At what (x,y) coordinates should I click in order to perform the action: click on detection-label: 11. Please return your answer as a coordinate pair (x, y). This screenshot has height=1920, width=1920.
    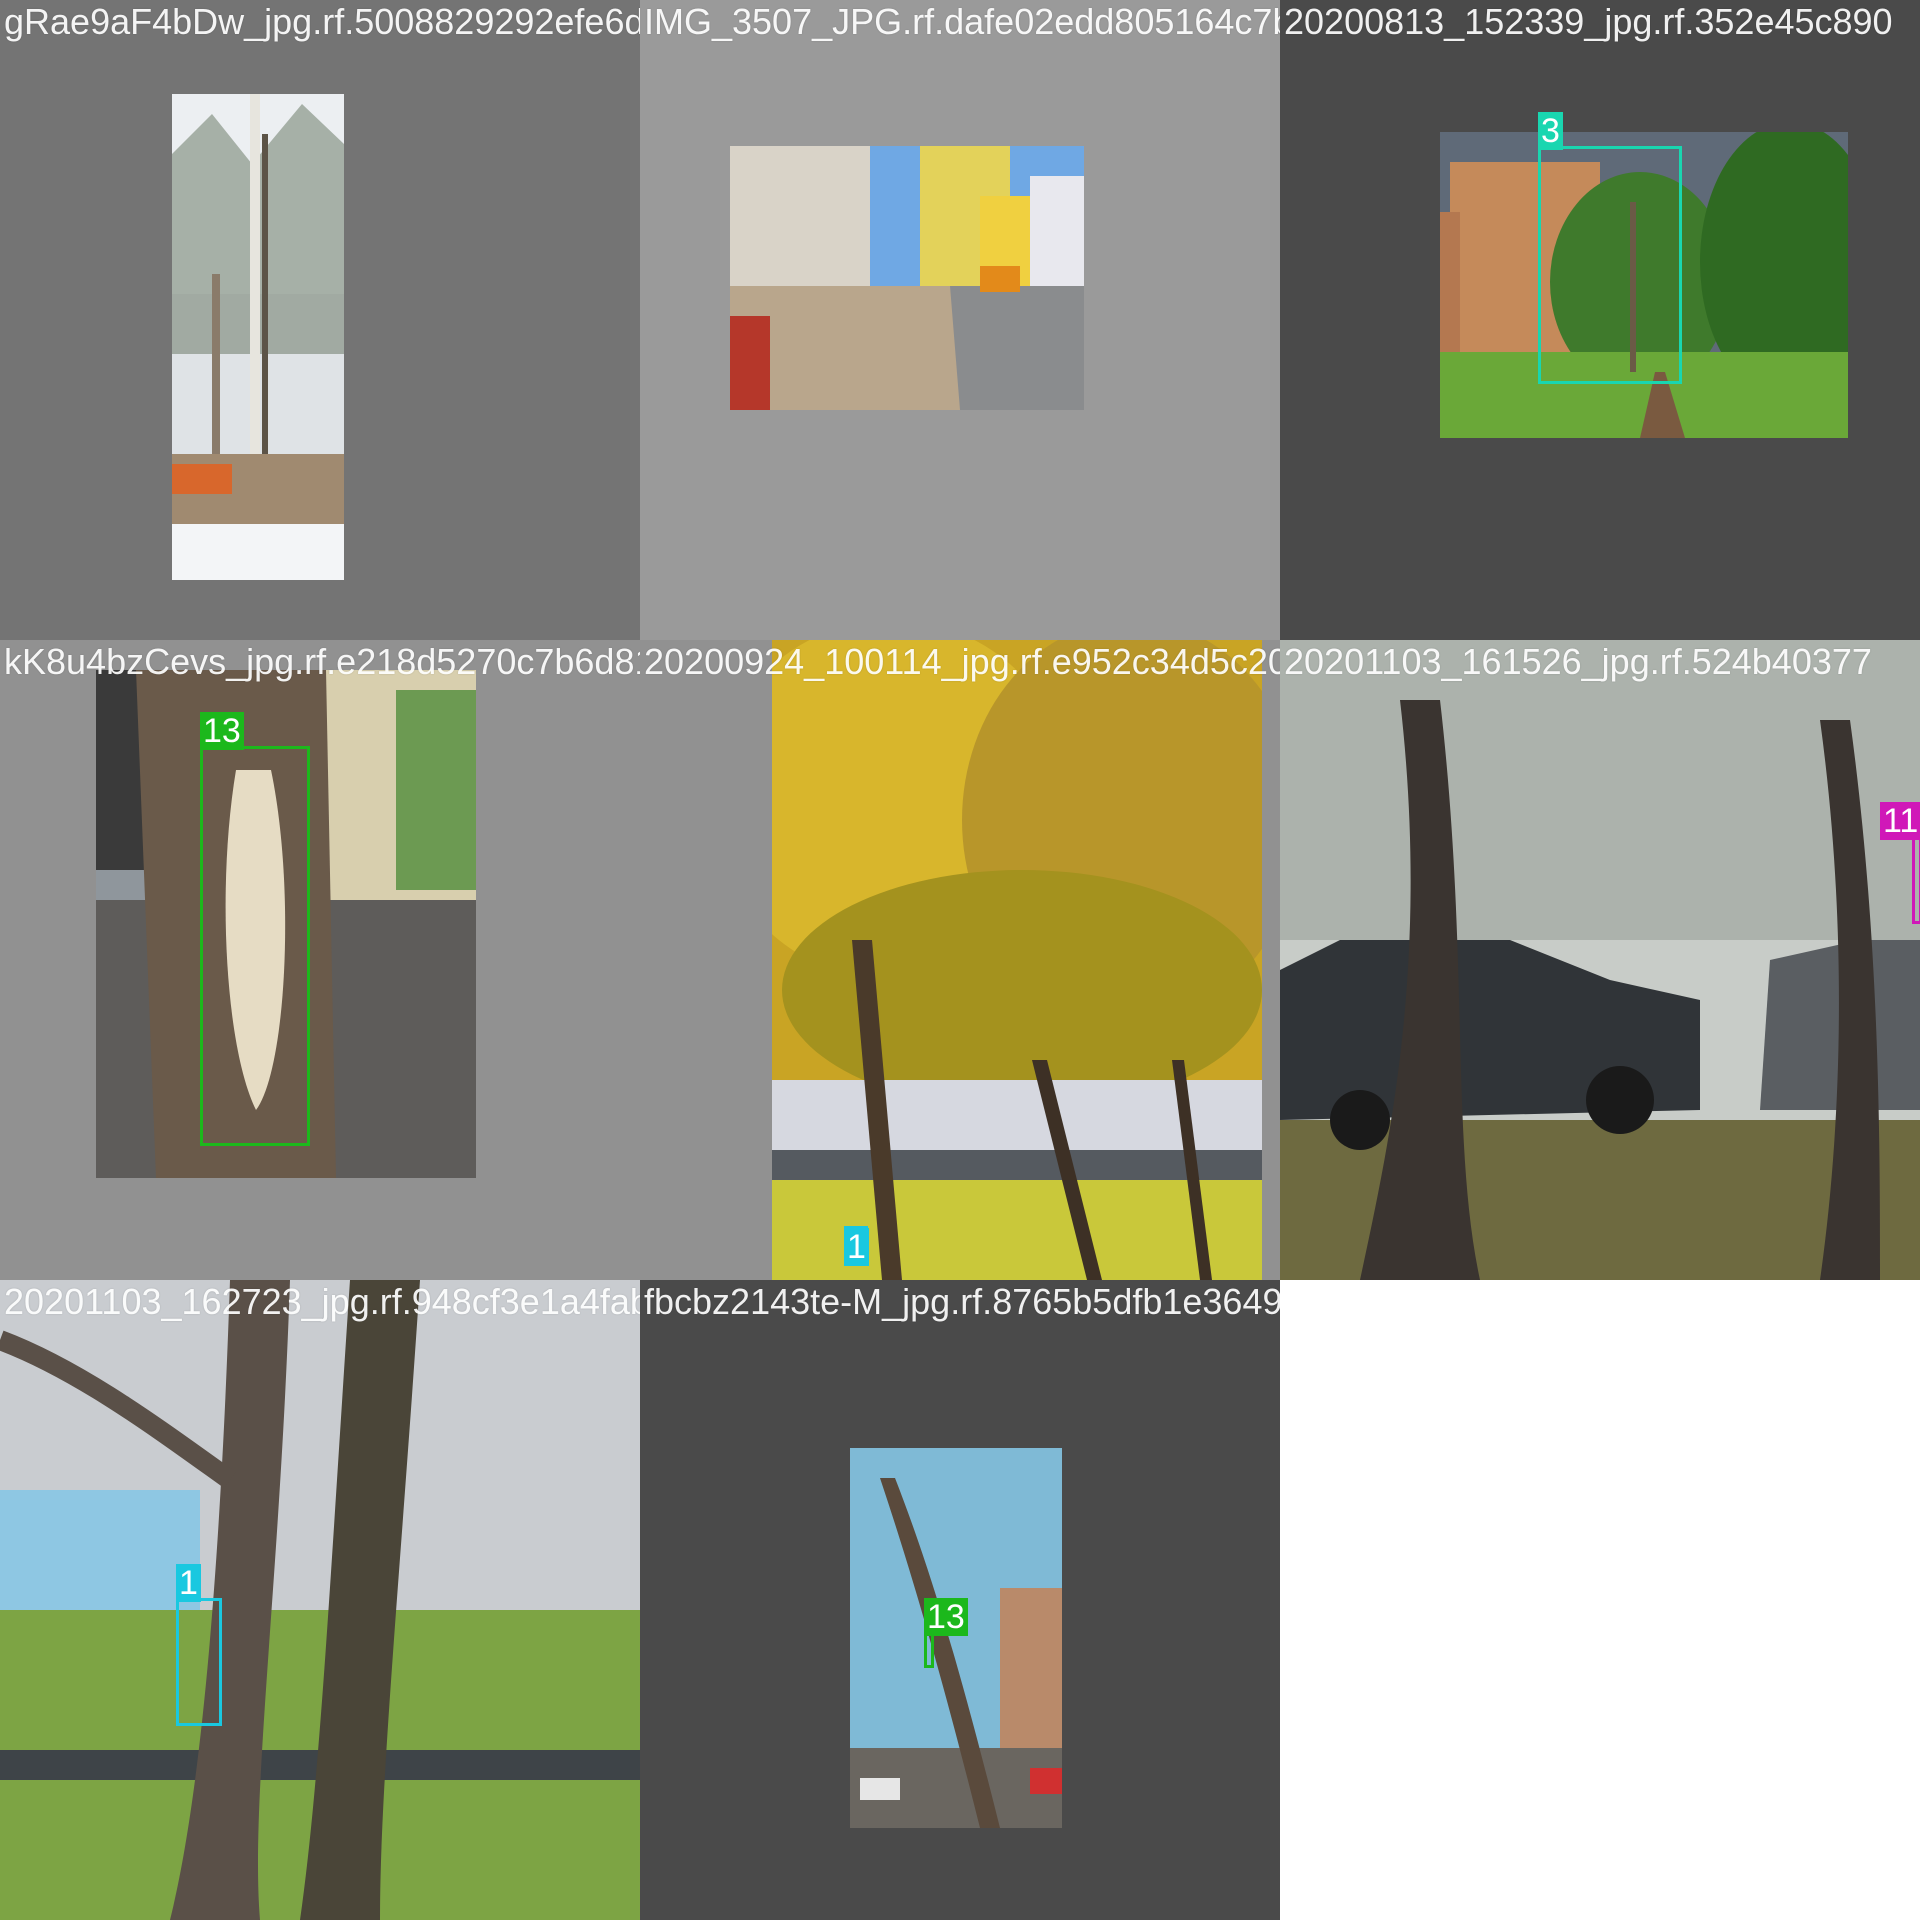
    Looking at the image, I should click on (1900, 821).